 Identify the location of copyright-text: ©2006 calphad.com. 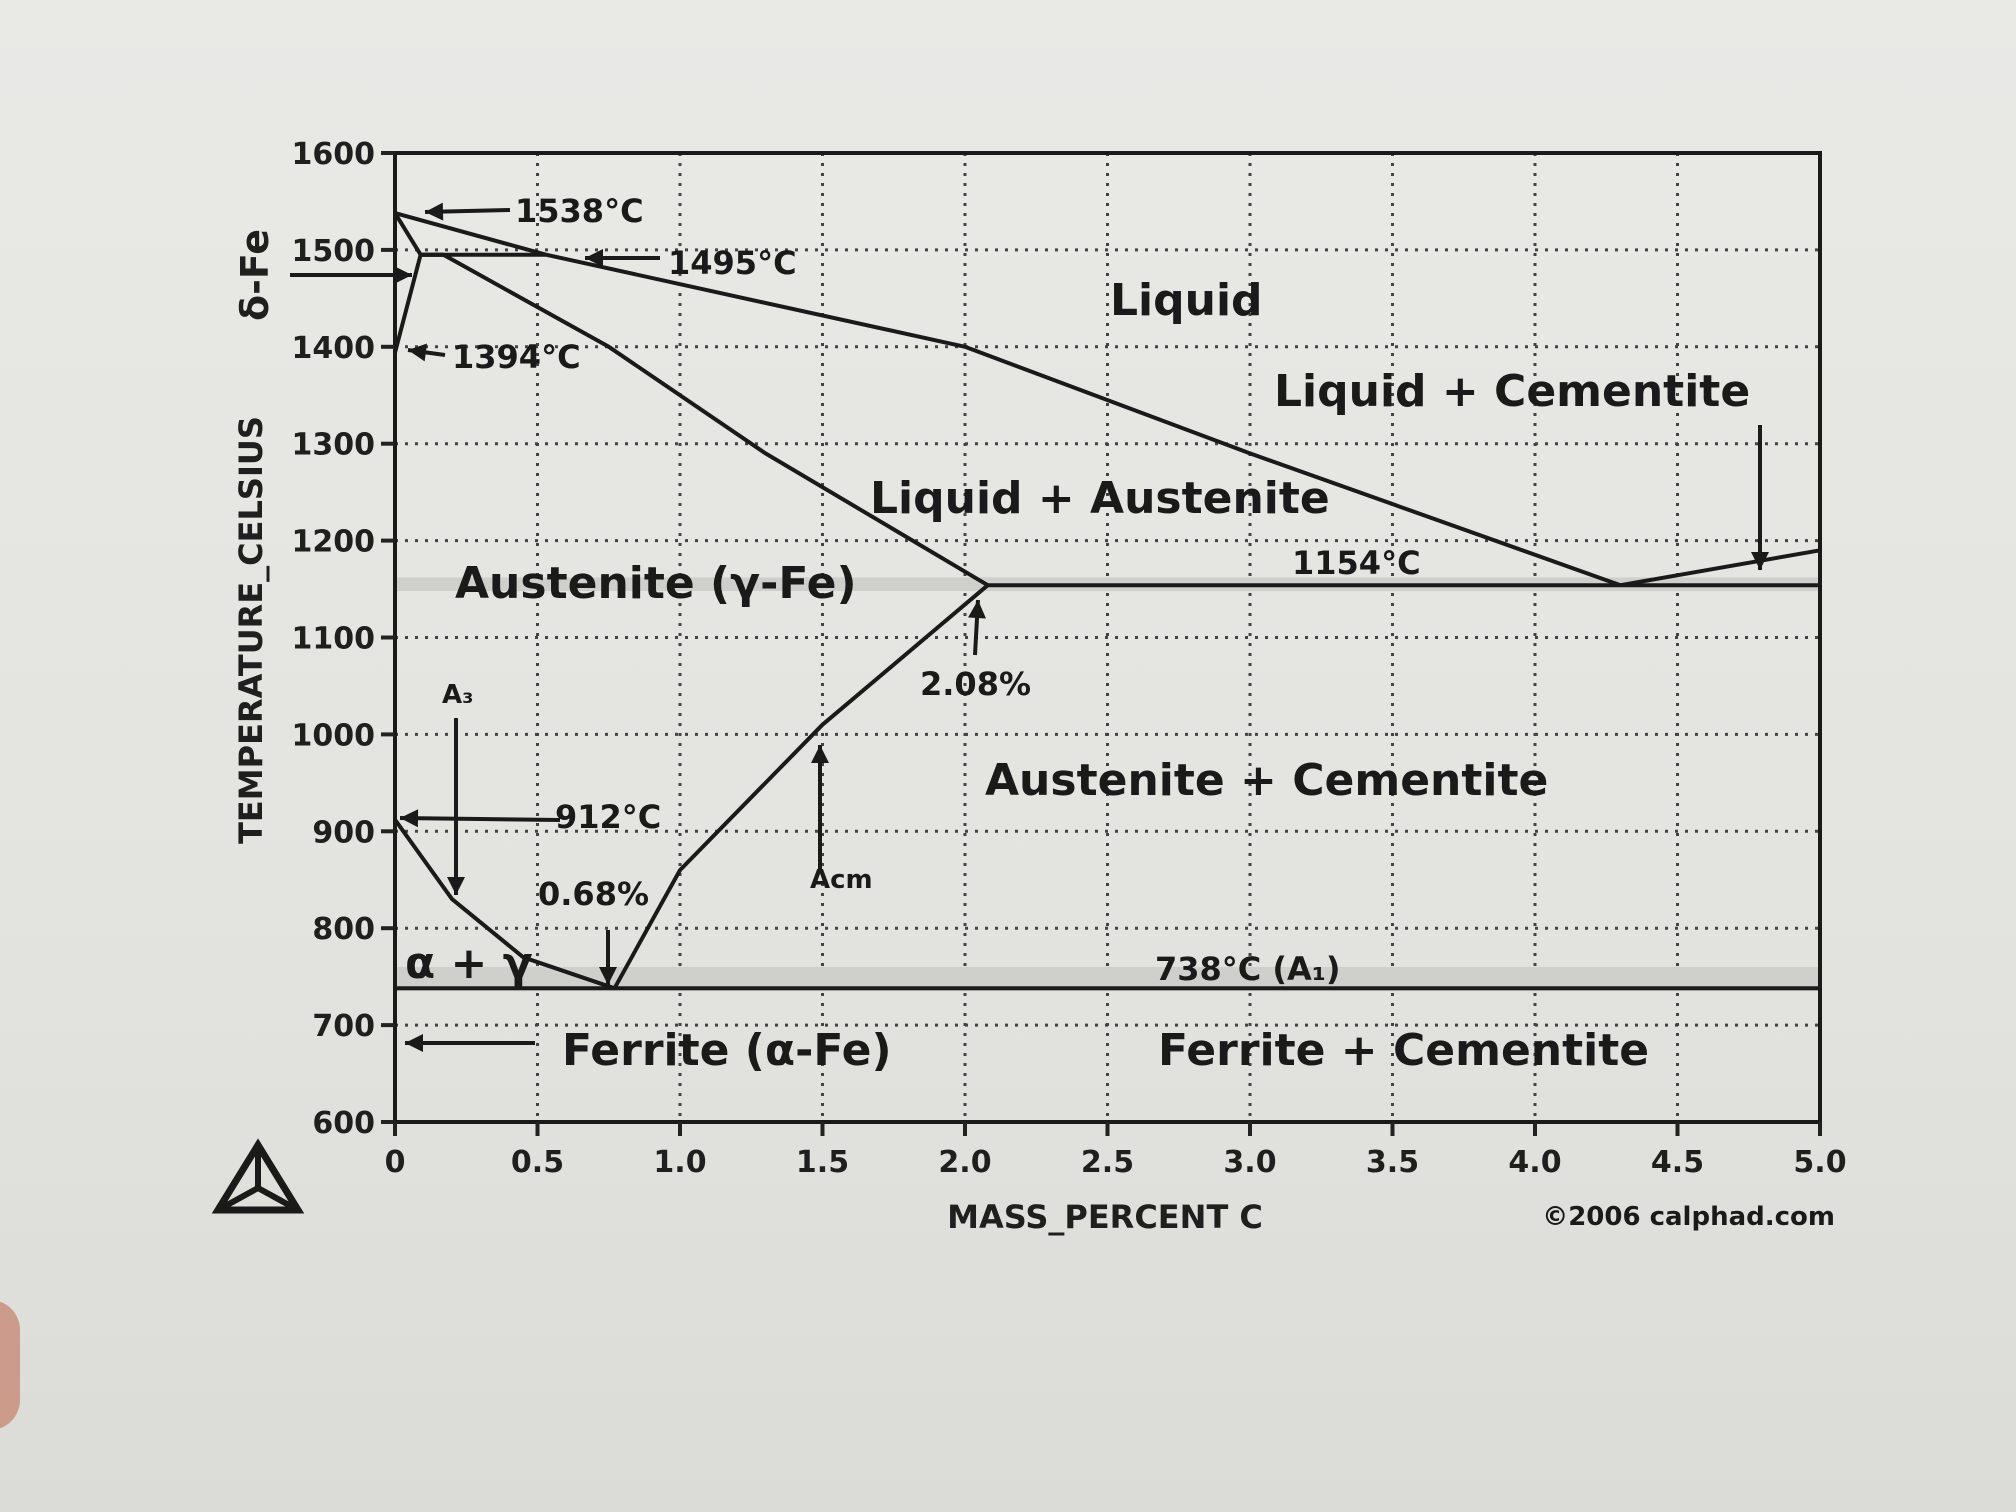
(1688, 1217).